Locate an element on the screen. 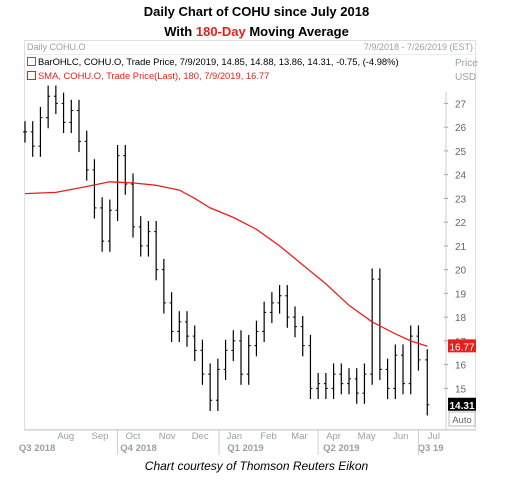 The width and height of the screenshot is (513, 480). panel-header: Daily COHU.O 7/9/2018 - 7/26/2019 (EST) is located at coordinates (251, 47).